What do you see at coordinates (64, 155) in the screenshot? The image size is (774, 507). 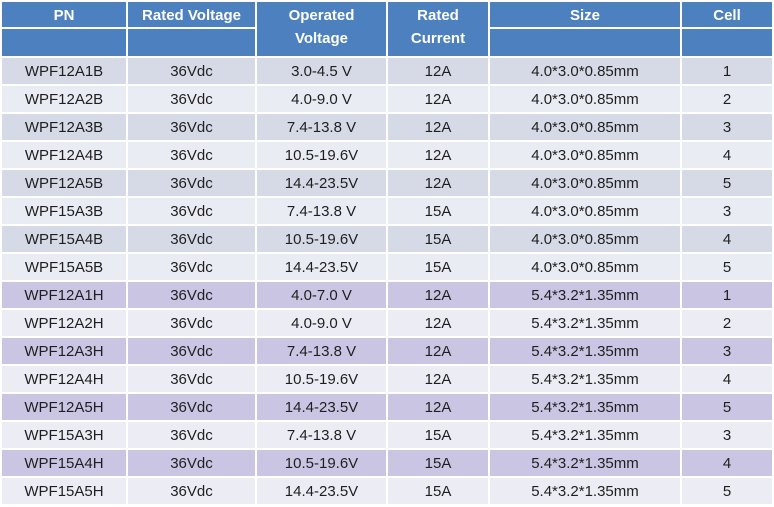 I see `cell-pn: WPF12A4B` at bounding box center [64, 155].